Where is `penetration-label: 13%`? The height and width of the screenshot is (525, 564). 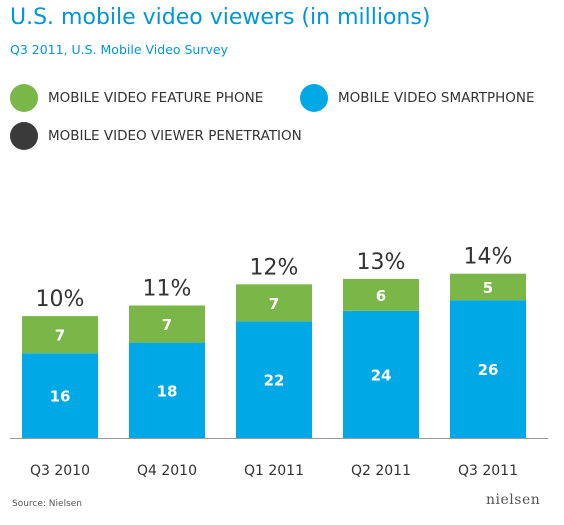 penetration-label: 13% is located at coordinates (381, 262).